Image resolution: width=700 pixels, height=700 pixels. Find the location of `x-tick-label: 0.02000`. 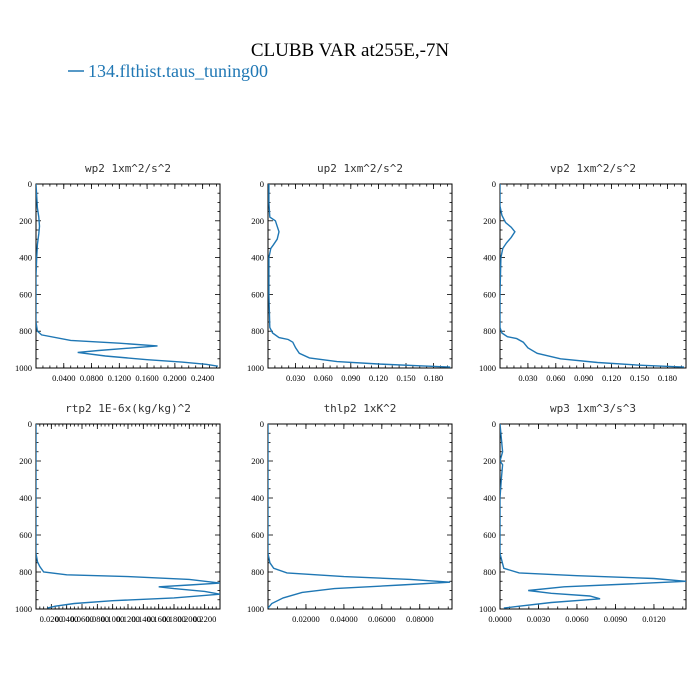

x-tick-label: 0.02000 is located at coordinates (306, 619).